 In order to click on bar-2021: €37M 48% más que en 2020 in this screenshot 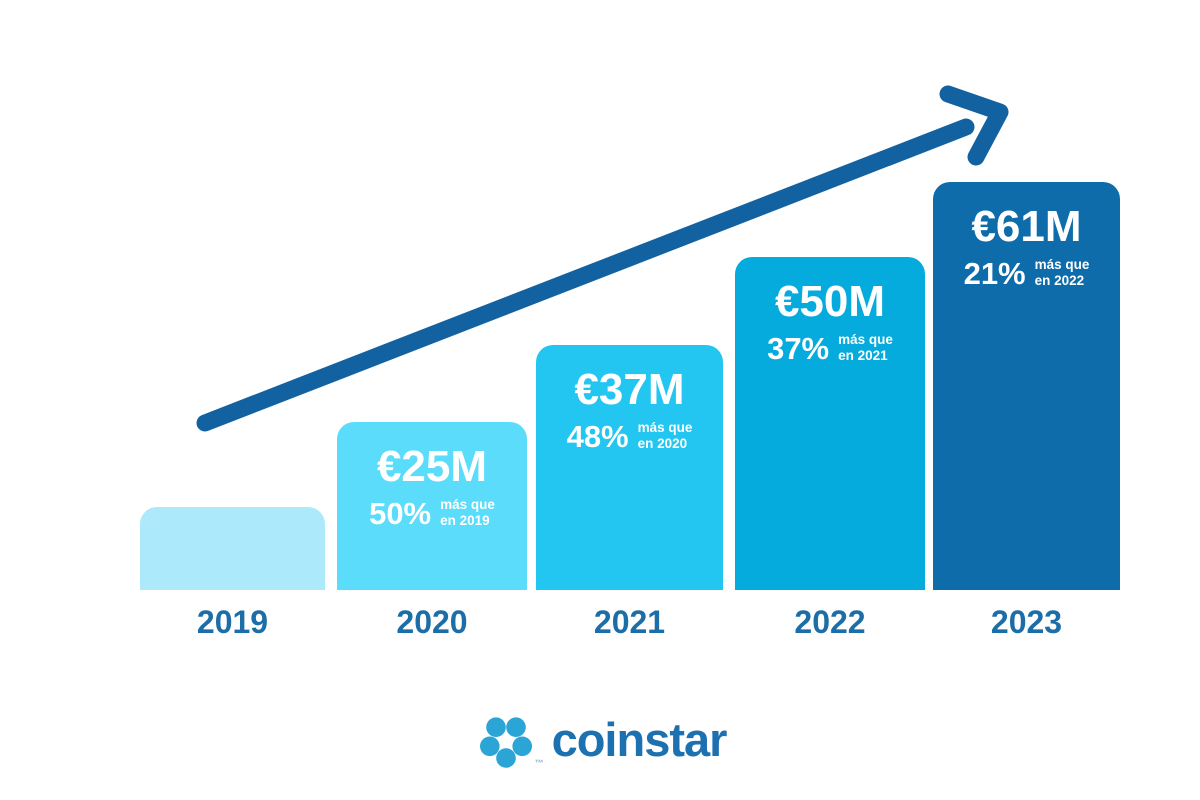, I will do `click(629, 467)`.